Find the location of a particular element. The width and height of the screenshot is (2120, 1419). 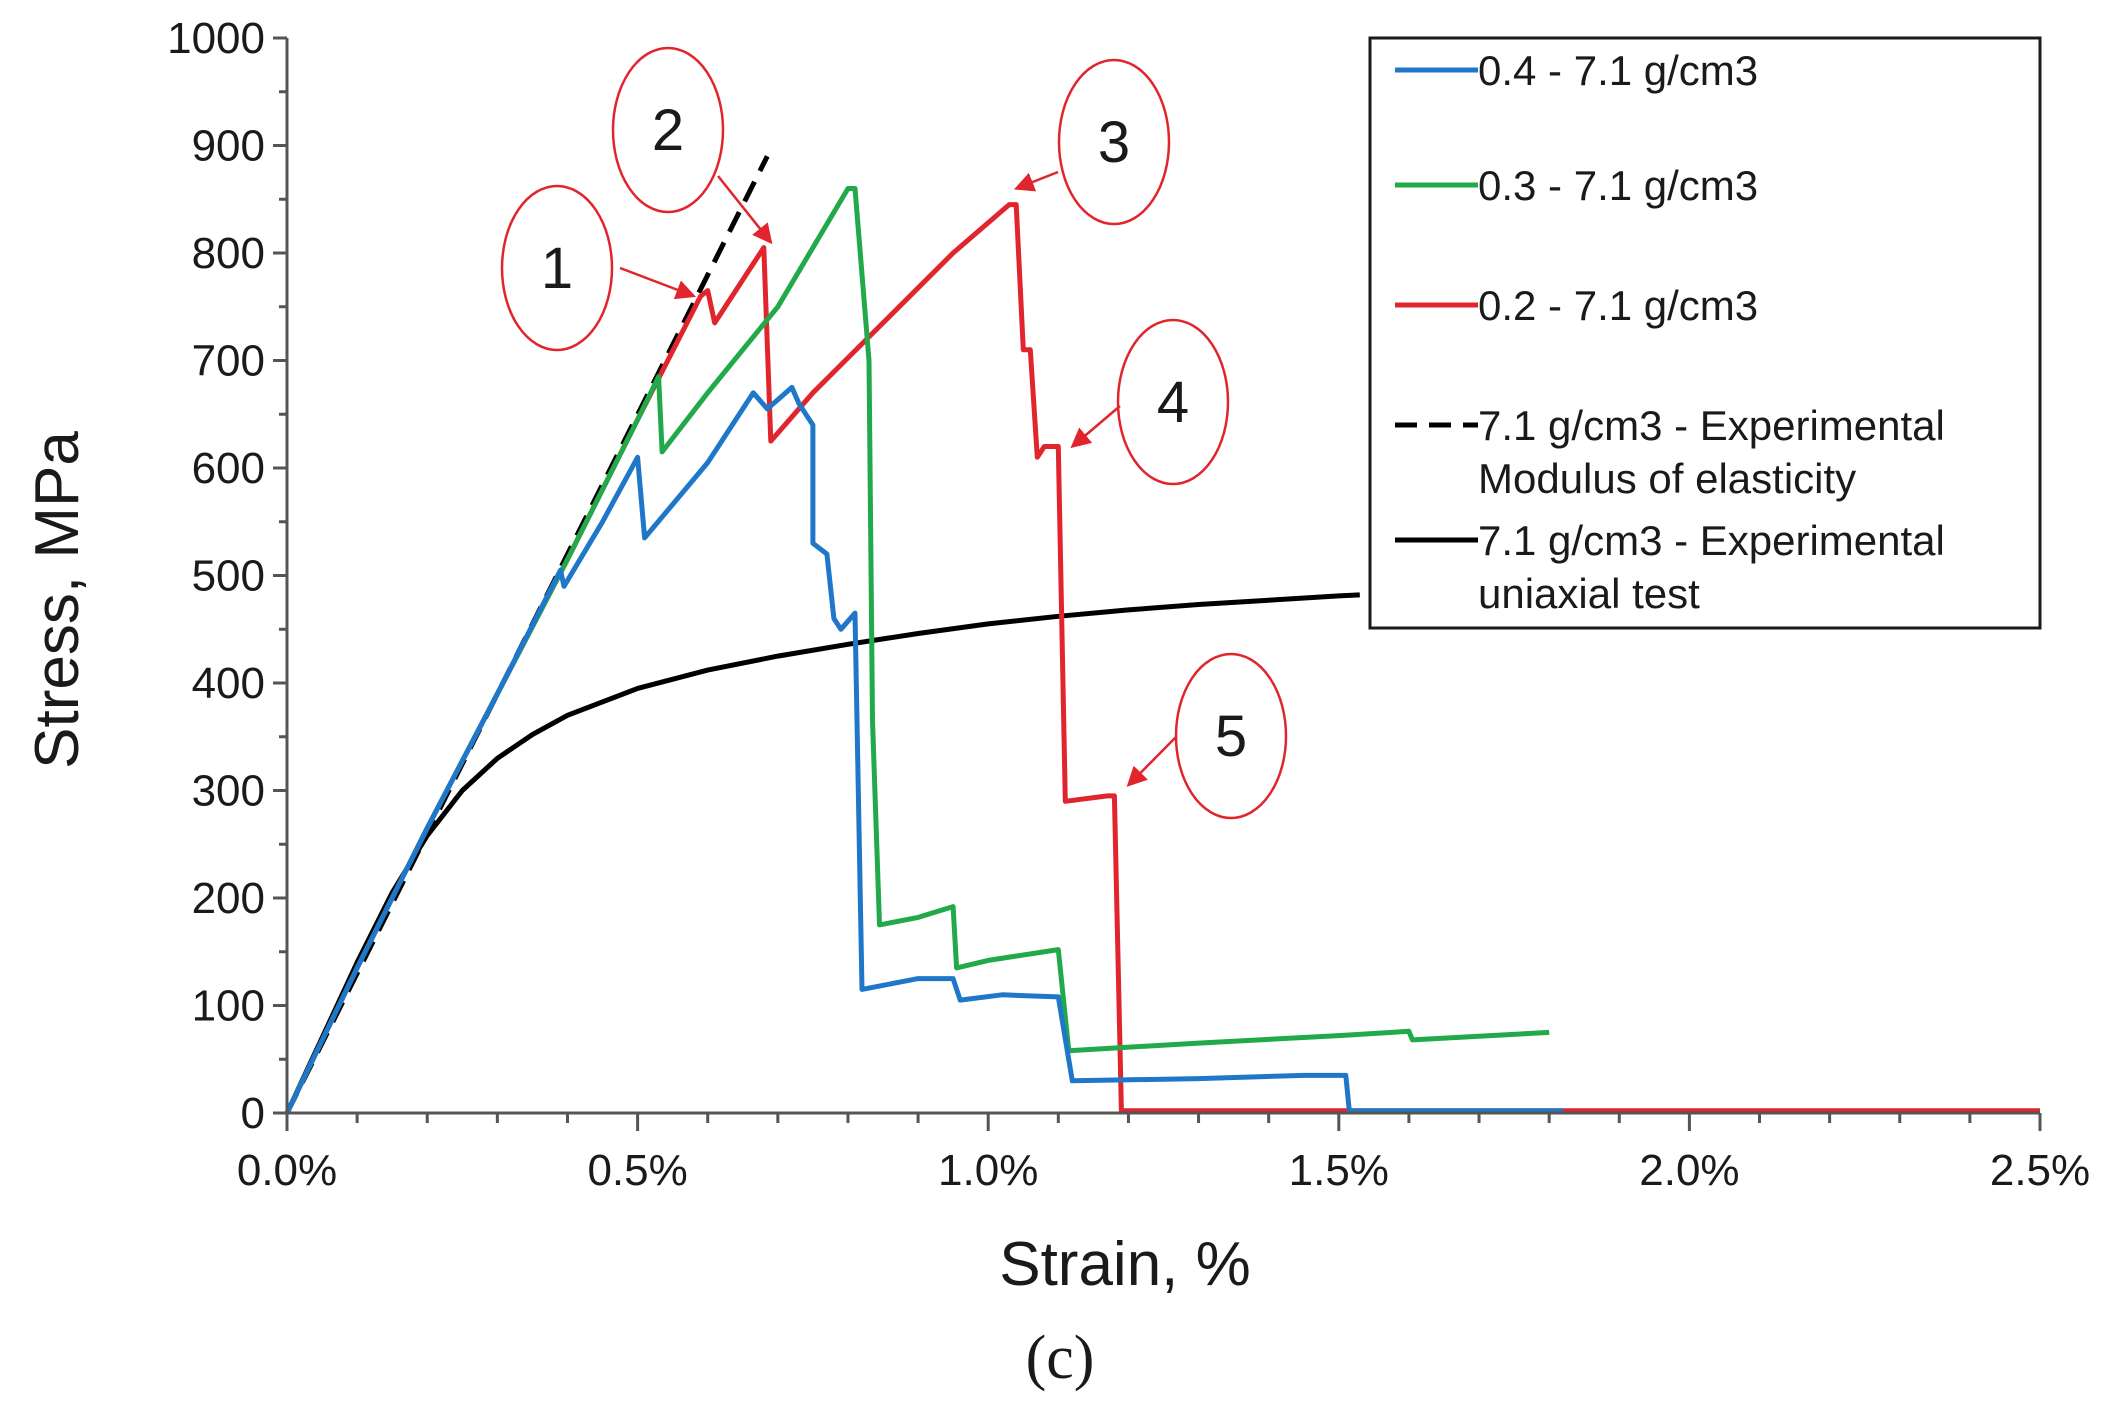

annotation-label-5: 5 is located at coordinates (1231, 736).